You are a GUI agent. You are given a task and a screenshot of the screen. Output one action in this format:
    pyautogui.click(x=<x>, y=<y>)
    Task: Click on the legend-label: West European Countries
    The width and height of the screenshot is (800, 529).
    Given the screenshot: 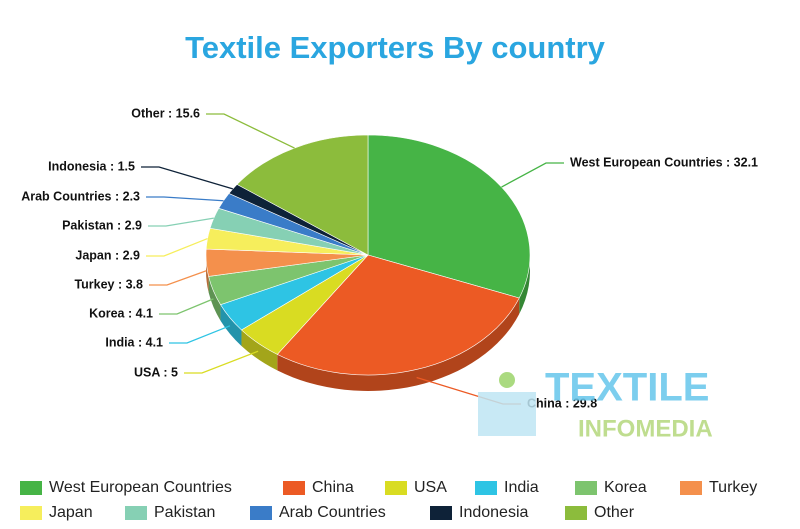 What is the action you would take?
    pyautogui.click(x=140, y=487)
    